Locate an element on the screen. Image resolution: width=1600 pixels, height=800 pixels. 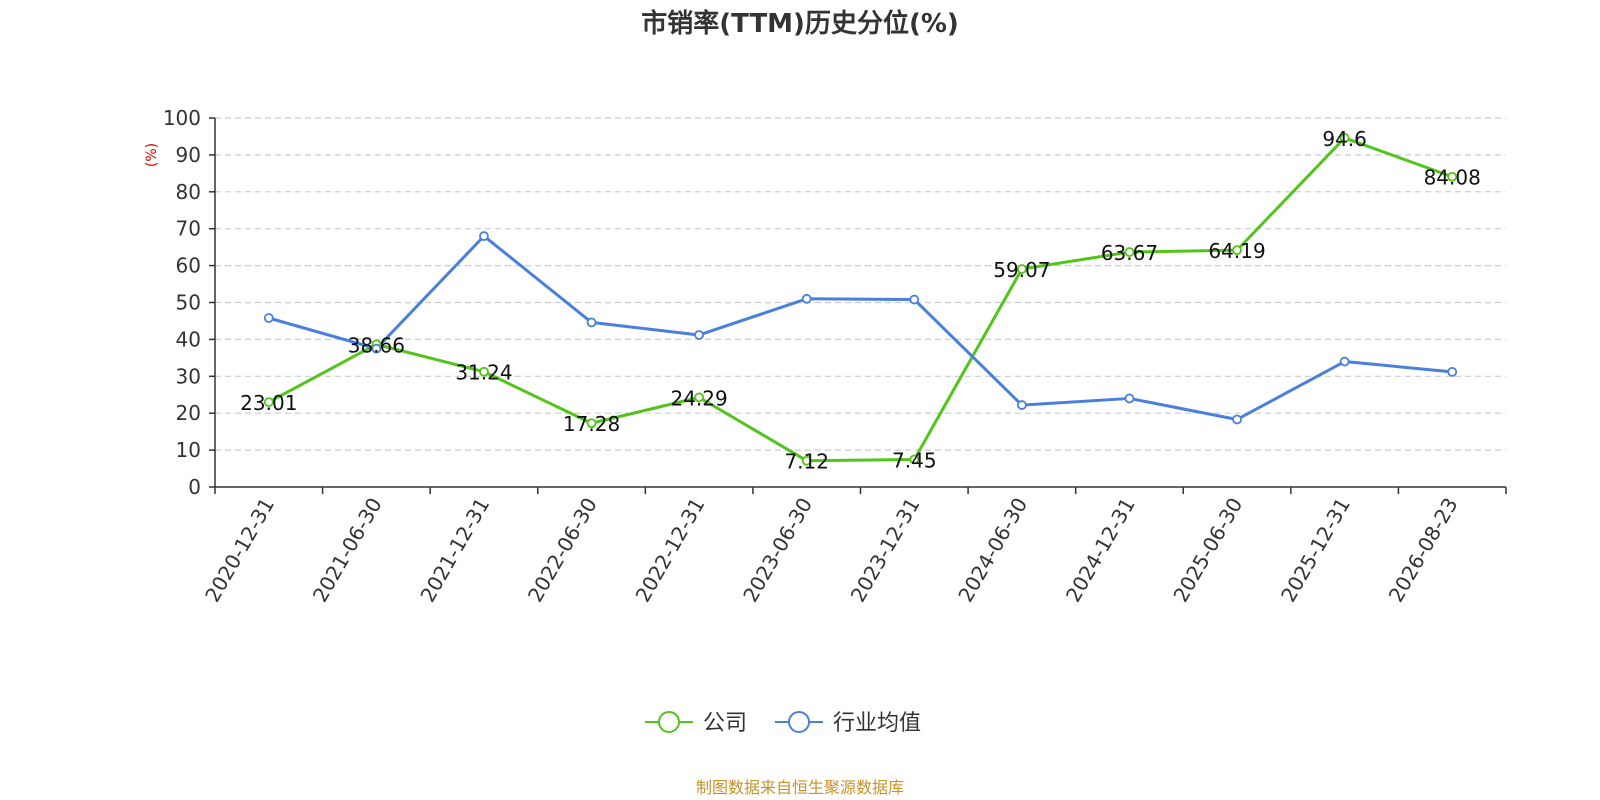
x-tick-label: 2024-06-30 is located at coordinates (992, 550).